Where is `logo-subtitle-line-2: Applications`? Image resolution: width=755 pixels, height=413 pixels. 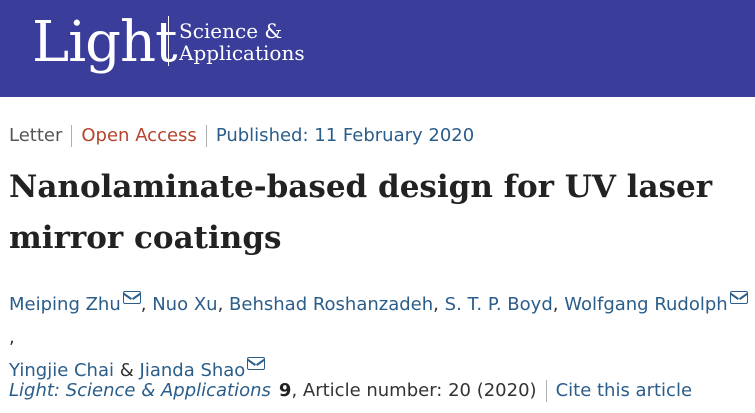
logo-subtitle-line-2: Applications is located at coordinates (242, 53).